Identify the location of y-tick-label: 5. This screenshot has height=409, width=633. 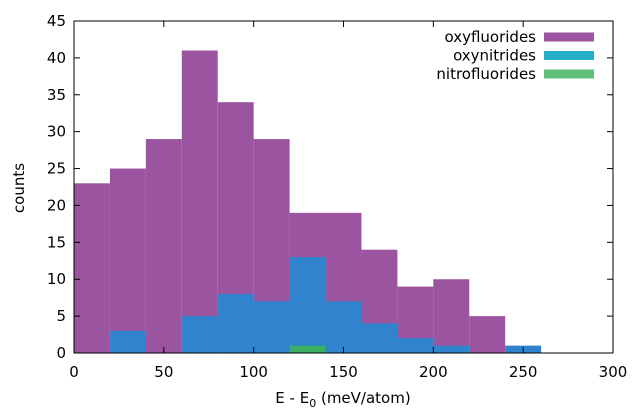
(61, 316).